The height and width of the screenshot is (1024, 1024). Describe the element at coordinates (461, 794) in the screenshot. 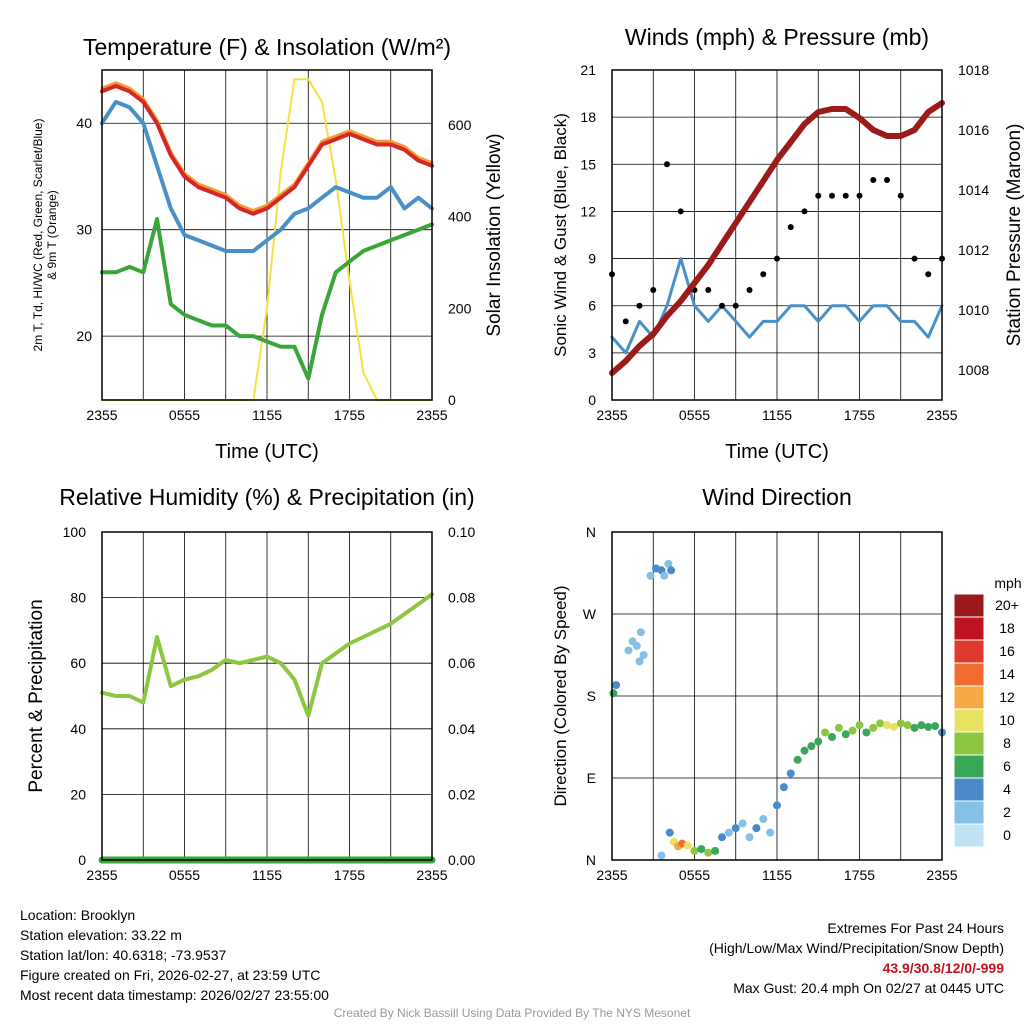

I see `y-right-tick-label: 0.02` at that location.